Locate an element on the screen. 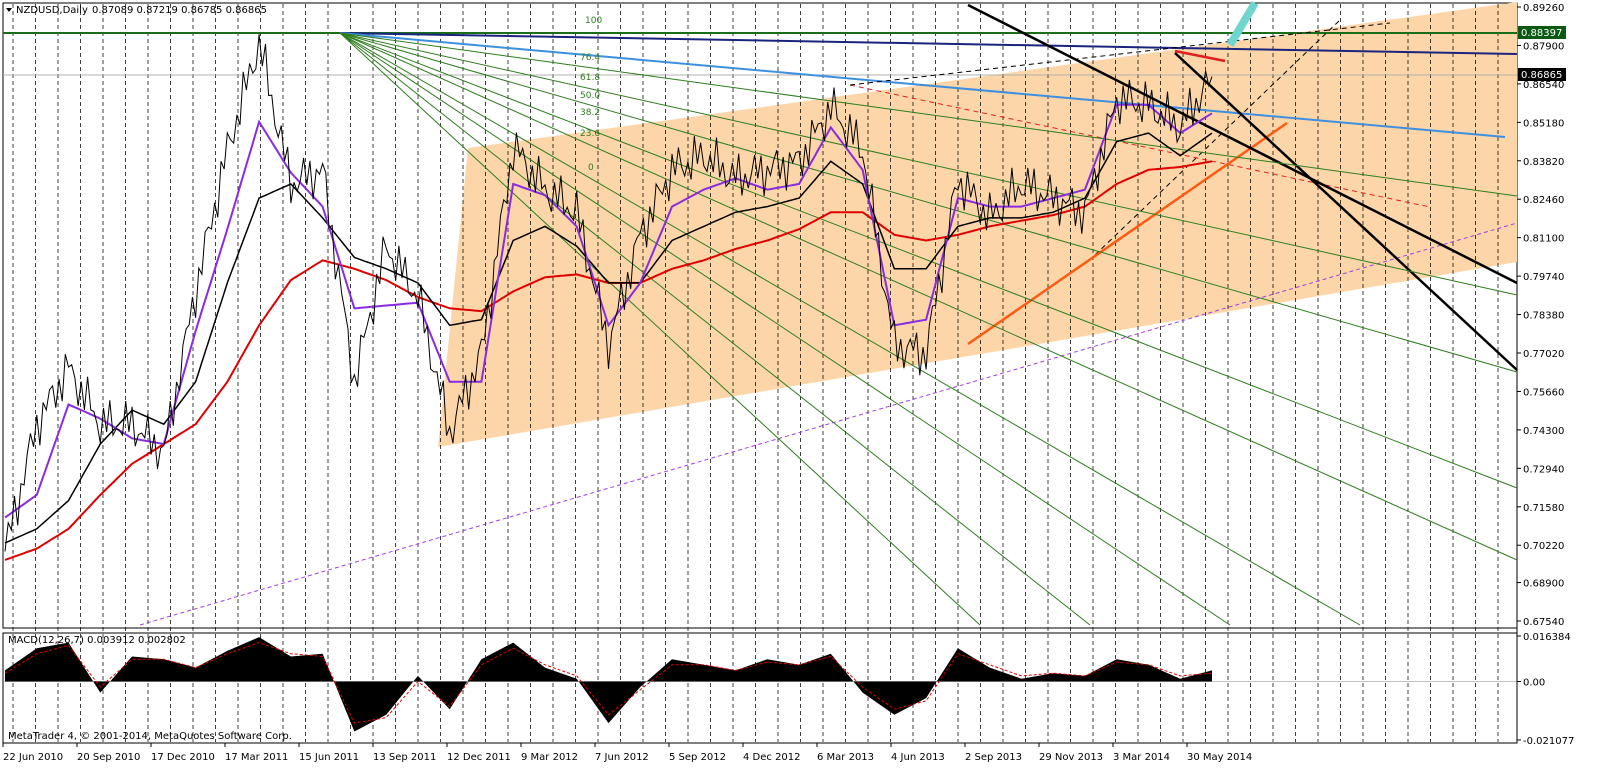 The height and width of the screenshot is (782, 1600). ohlc-values: 0.87089 0.87219 0.86785 0.86865 is located at coordinates (179, 10).